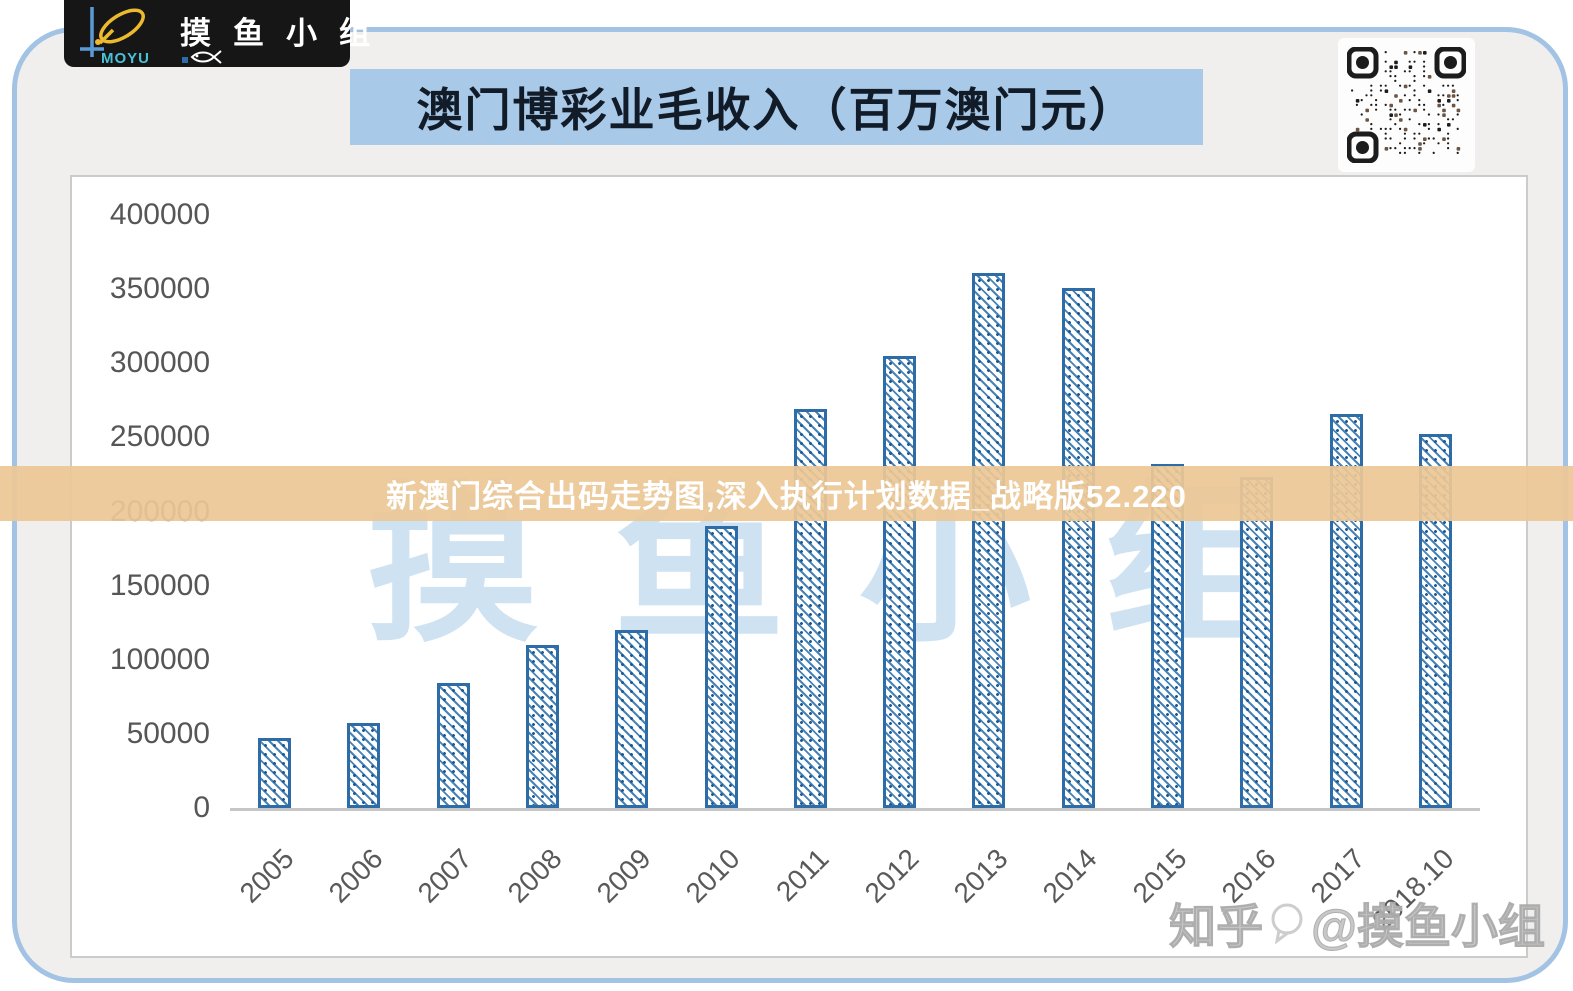 The image size is (1573, 991). What do you see at coordinates (623, 875) in the screenshot?
I see `x-tick-label: 2009` at bounding box center [623, 875].